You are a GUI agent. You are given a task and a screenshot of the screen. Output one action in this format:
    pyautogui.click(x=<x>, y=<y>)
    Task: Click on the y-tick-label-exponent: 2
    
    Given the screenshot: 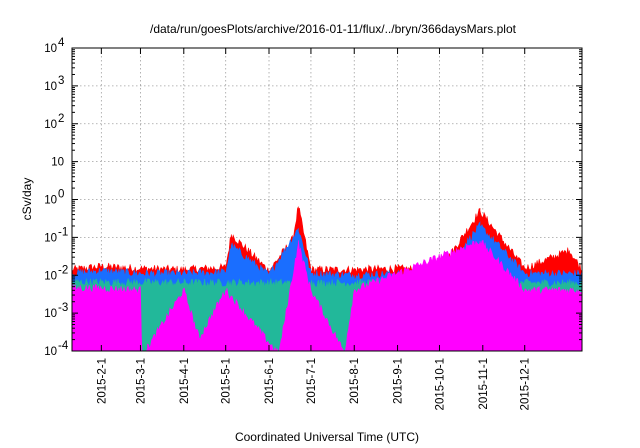 What is the action you would take?
    pyautogui.click(x=61, y=119)
    